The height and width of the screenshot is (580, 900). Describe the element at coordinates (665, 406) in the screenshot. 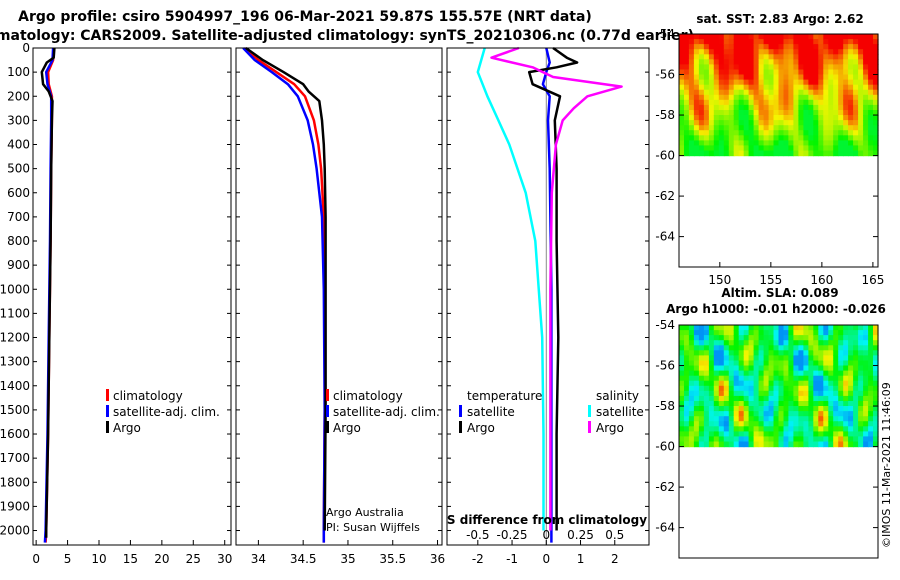

I see `y-tick-label: -58` at that location.